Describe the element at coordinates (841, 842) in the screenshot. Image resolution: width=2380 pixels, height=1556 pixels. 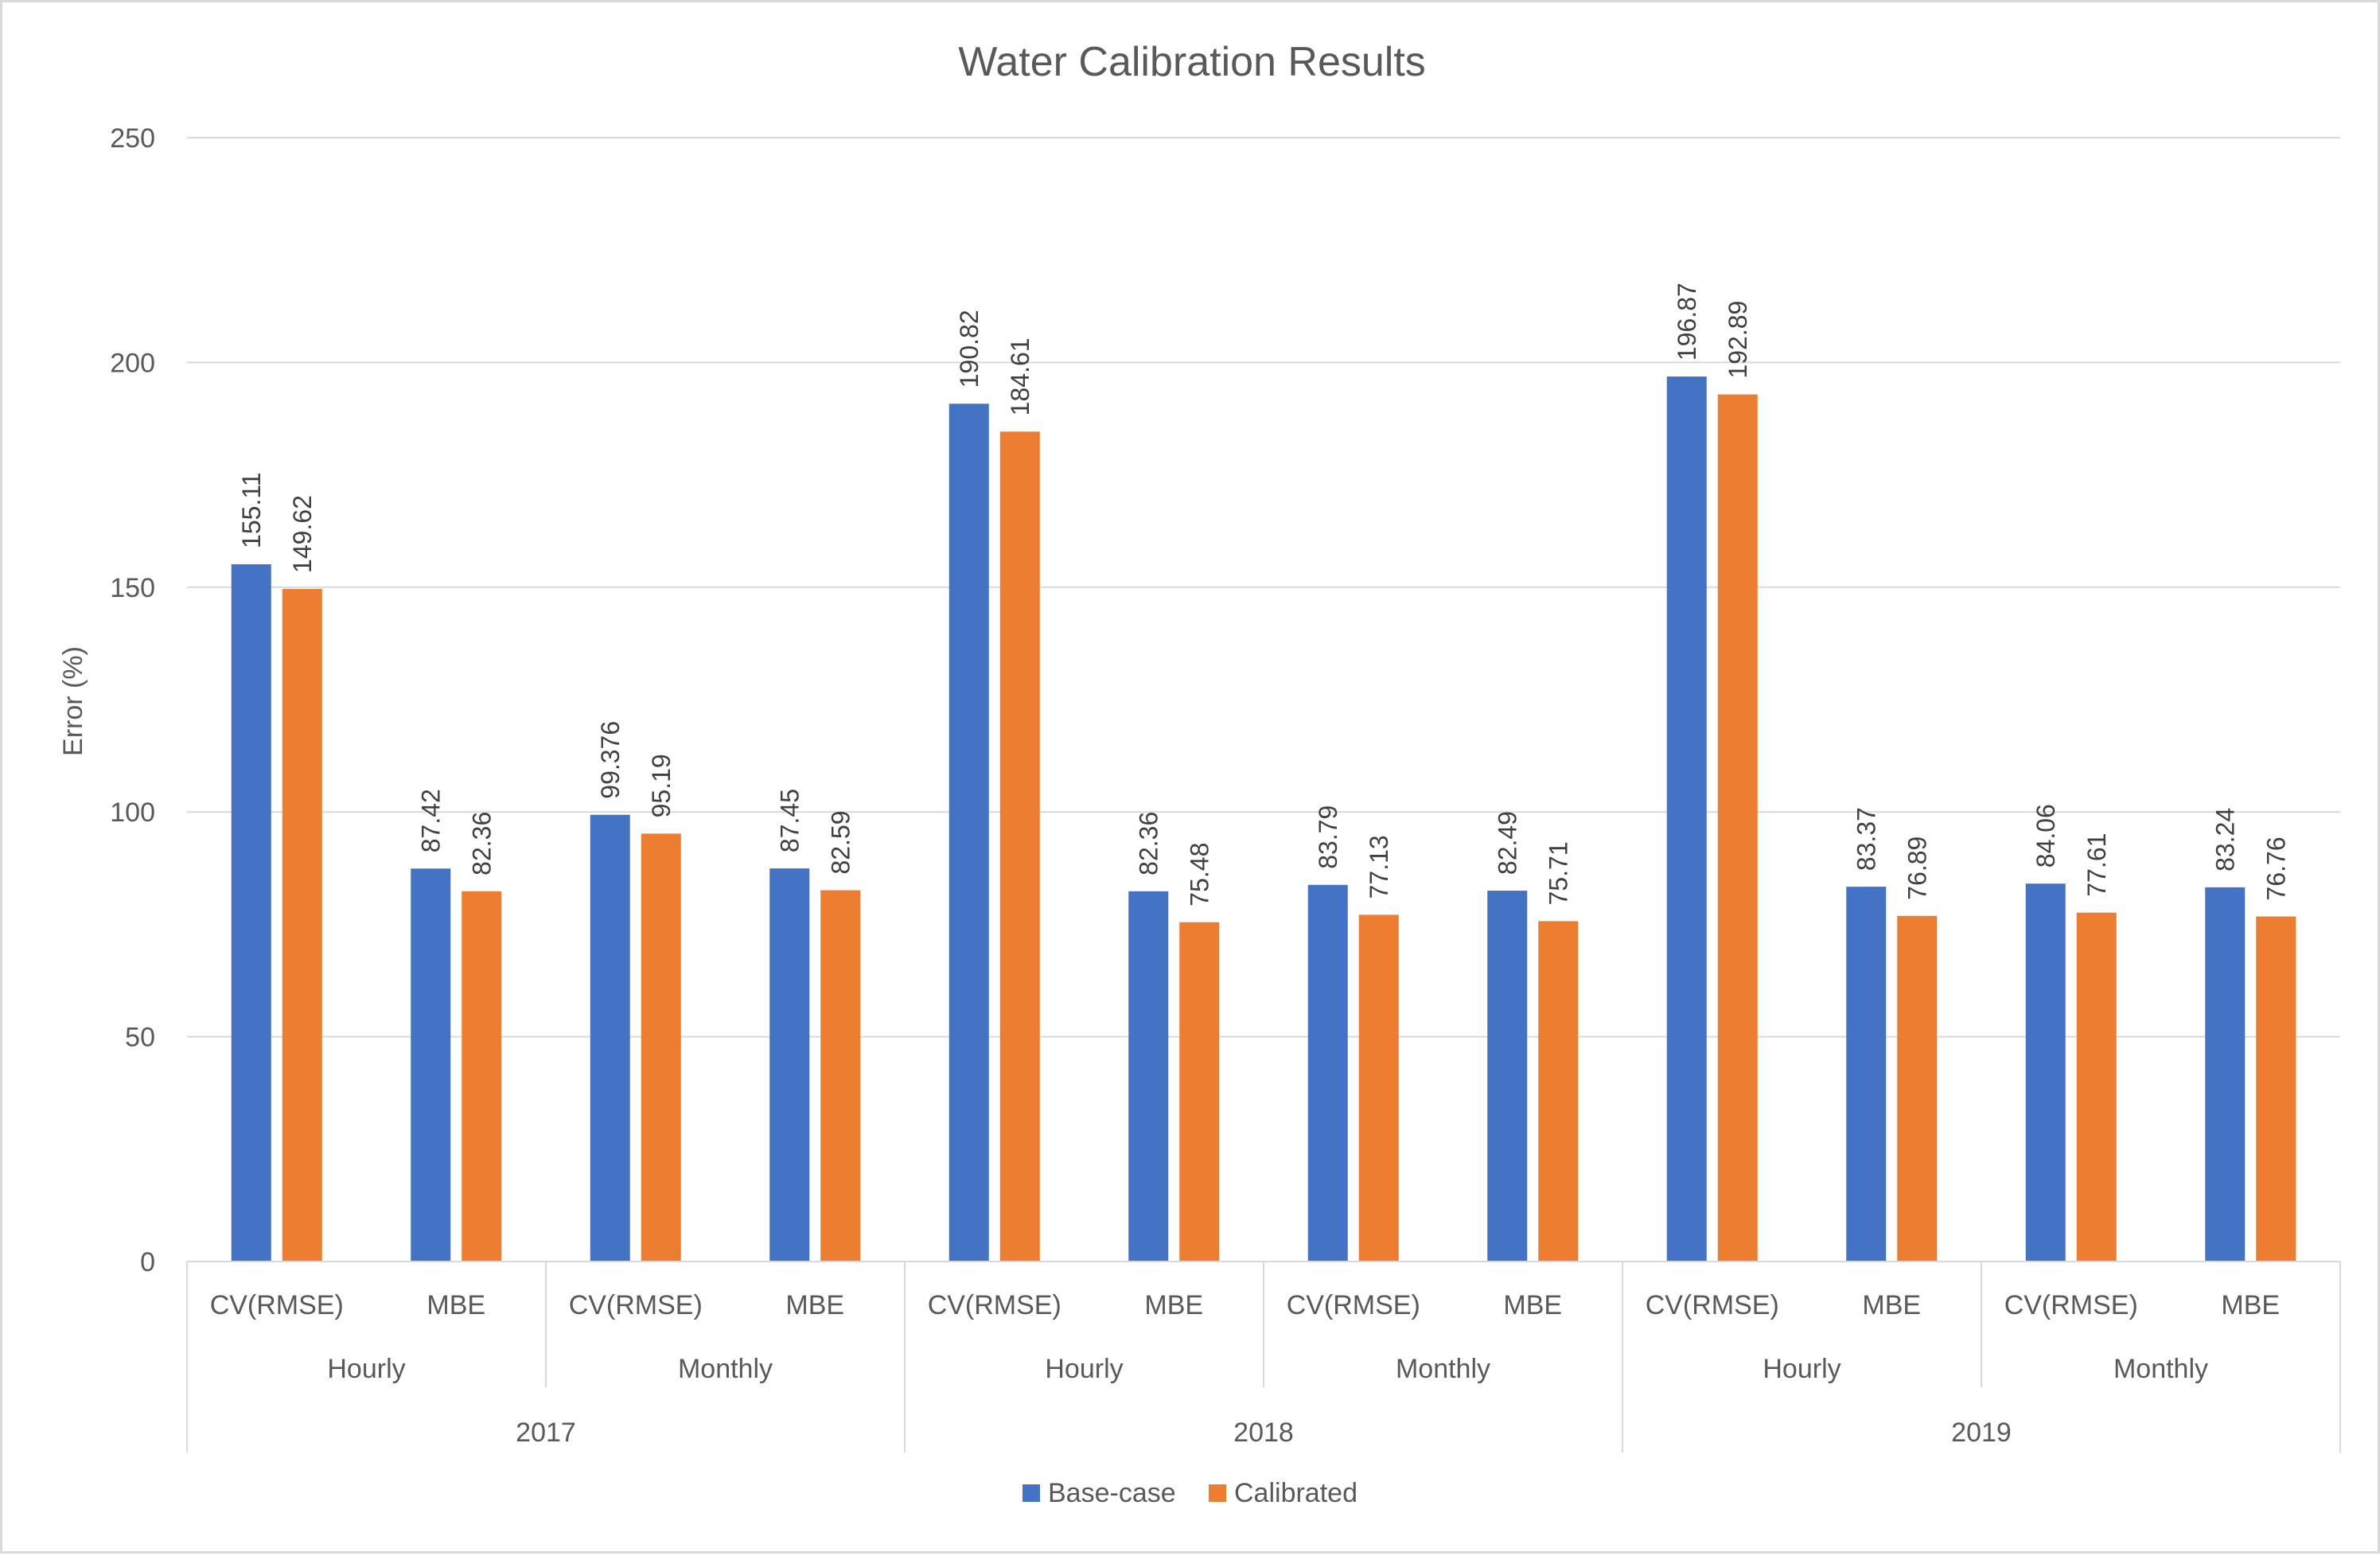
I see `data-label: 82.59` at that location.